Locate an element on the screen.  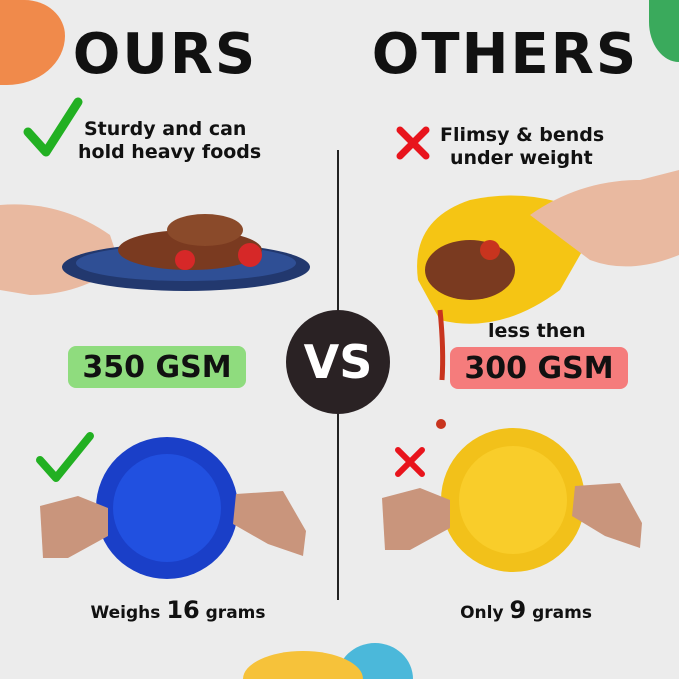
flimsy-plate-image is located at coordinates (548, 299).